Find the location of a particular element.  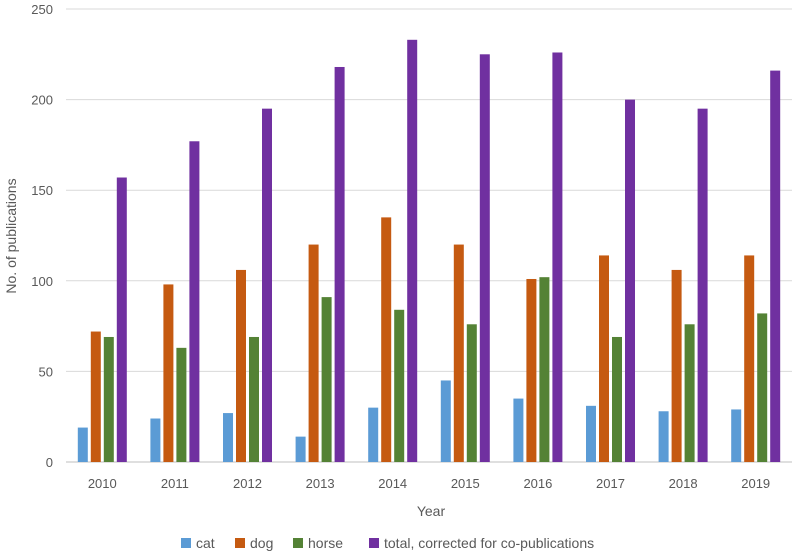

bar-total-2014 is located at coordinates (412, 250).